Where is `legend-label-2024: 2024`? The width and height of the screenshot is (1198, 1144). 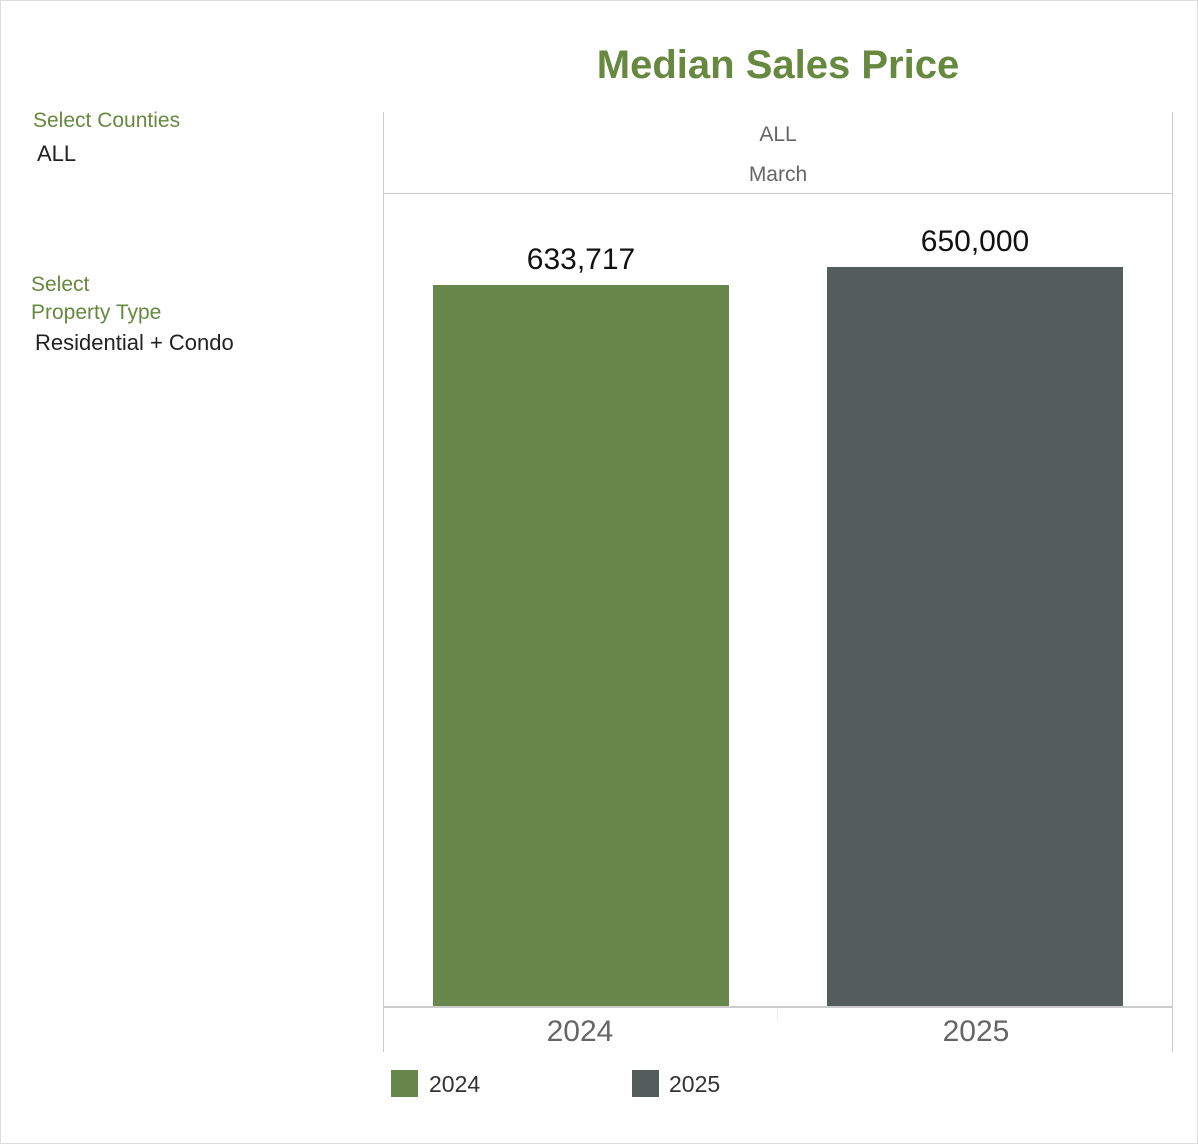 legend-label-2024: 2024 is located at coordinates (455, 1084).